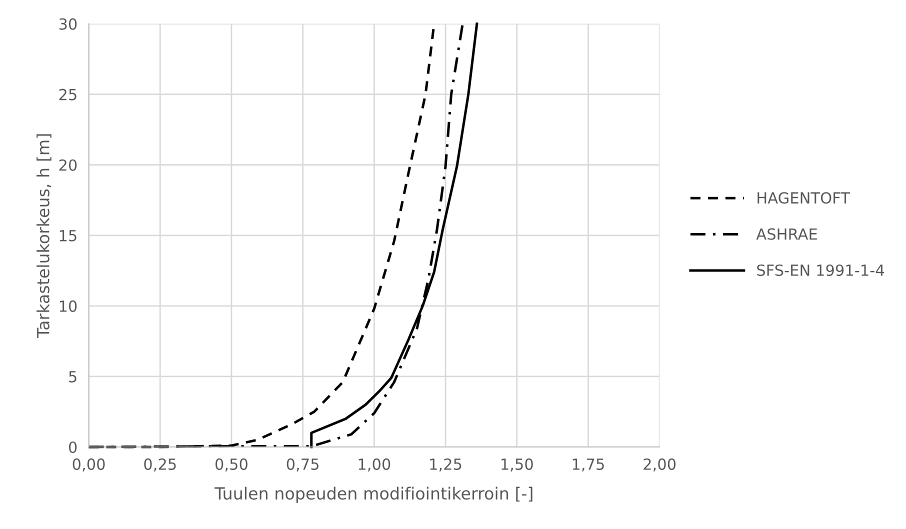 Image resolution: width=906 pixels, height=529 pixels. Describe the element at coordinates (72, 376) in the screenshot. I see `y-tick-label: 5` at that location.